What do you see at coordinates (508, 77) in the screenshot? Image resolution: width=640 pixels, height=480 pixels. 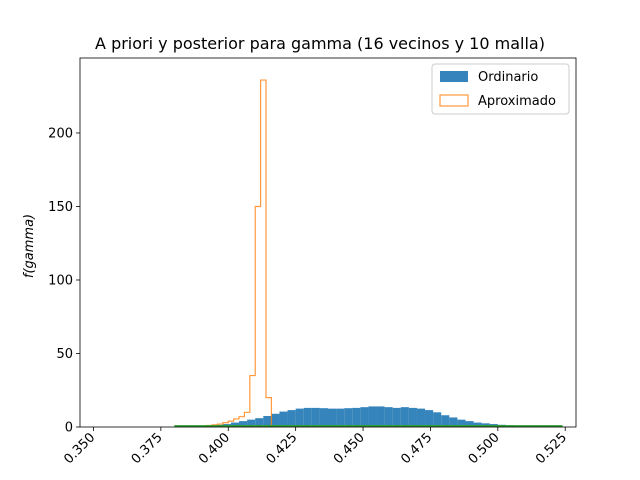 I see `legend-label: Ordinario` at bounding box center [508, 77].